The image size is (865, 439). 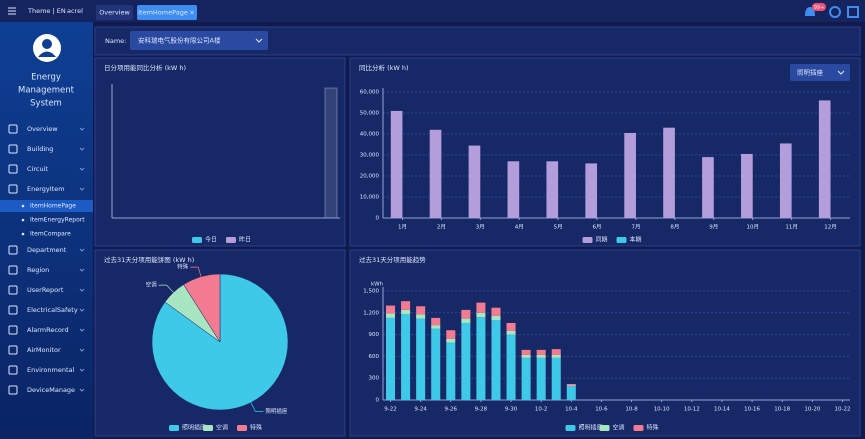 I want to click on menu-item: Building, so click(x=40, y=149).